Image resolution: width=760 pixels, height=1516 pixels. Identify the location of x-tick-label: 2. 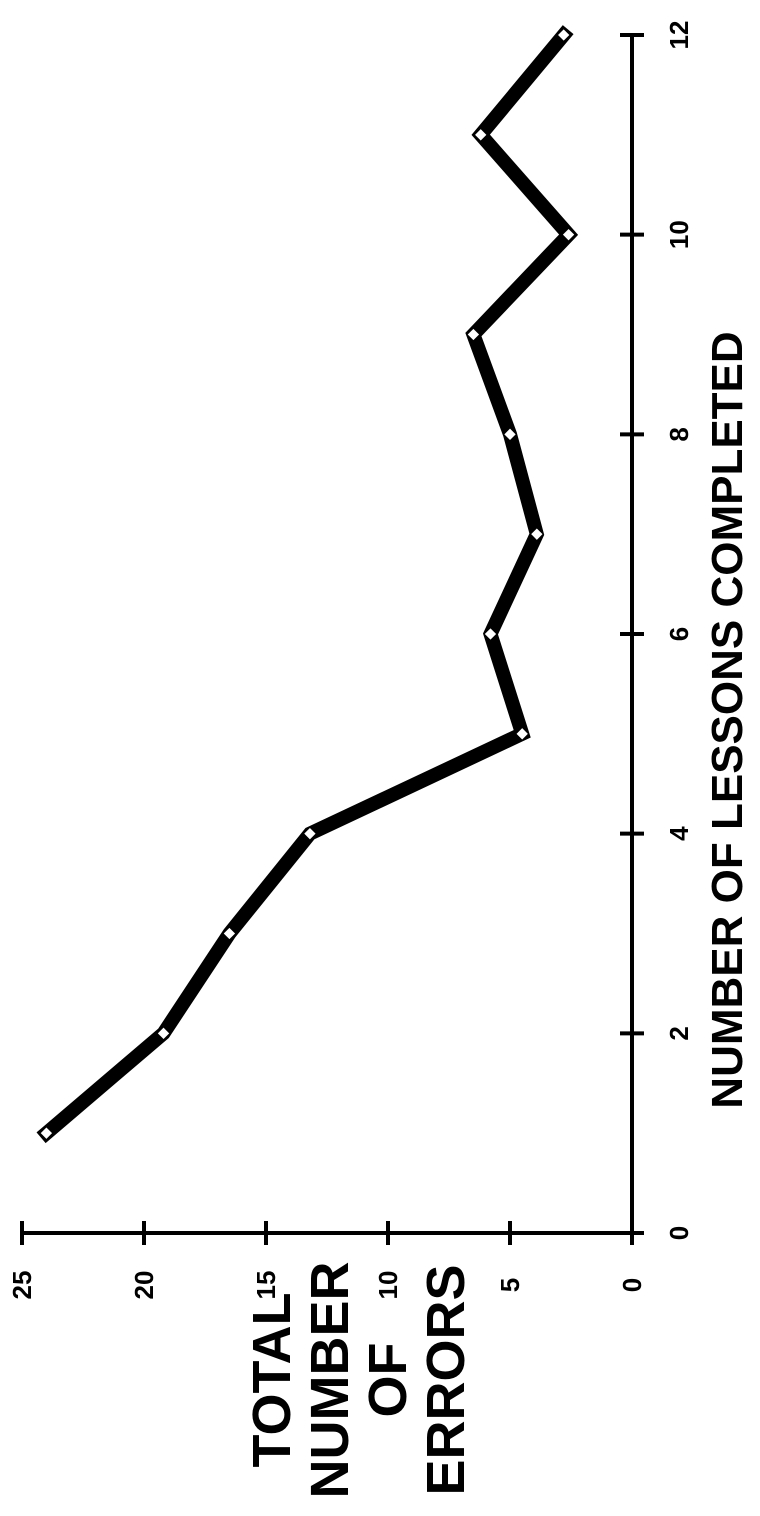
(679, 1033).